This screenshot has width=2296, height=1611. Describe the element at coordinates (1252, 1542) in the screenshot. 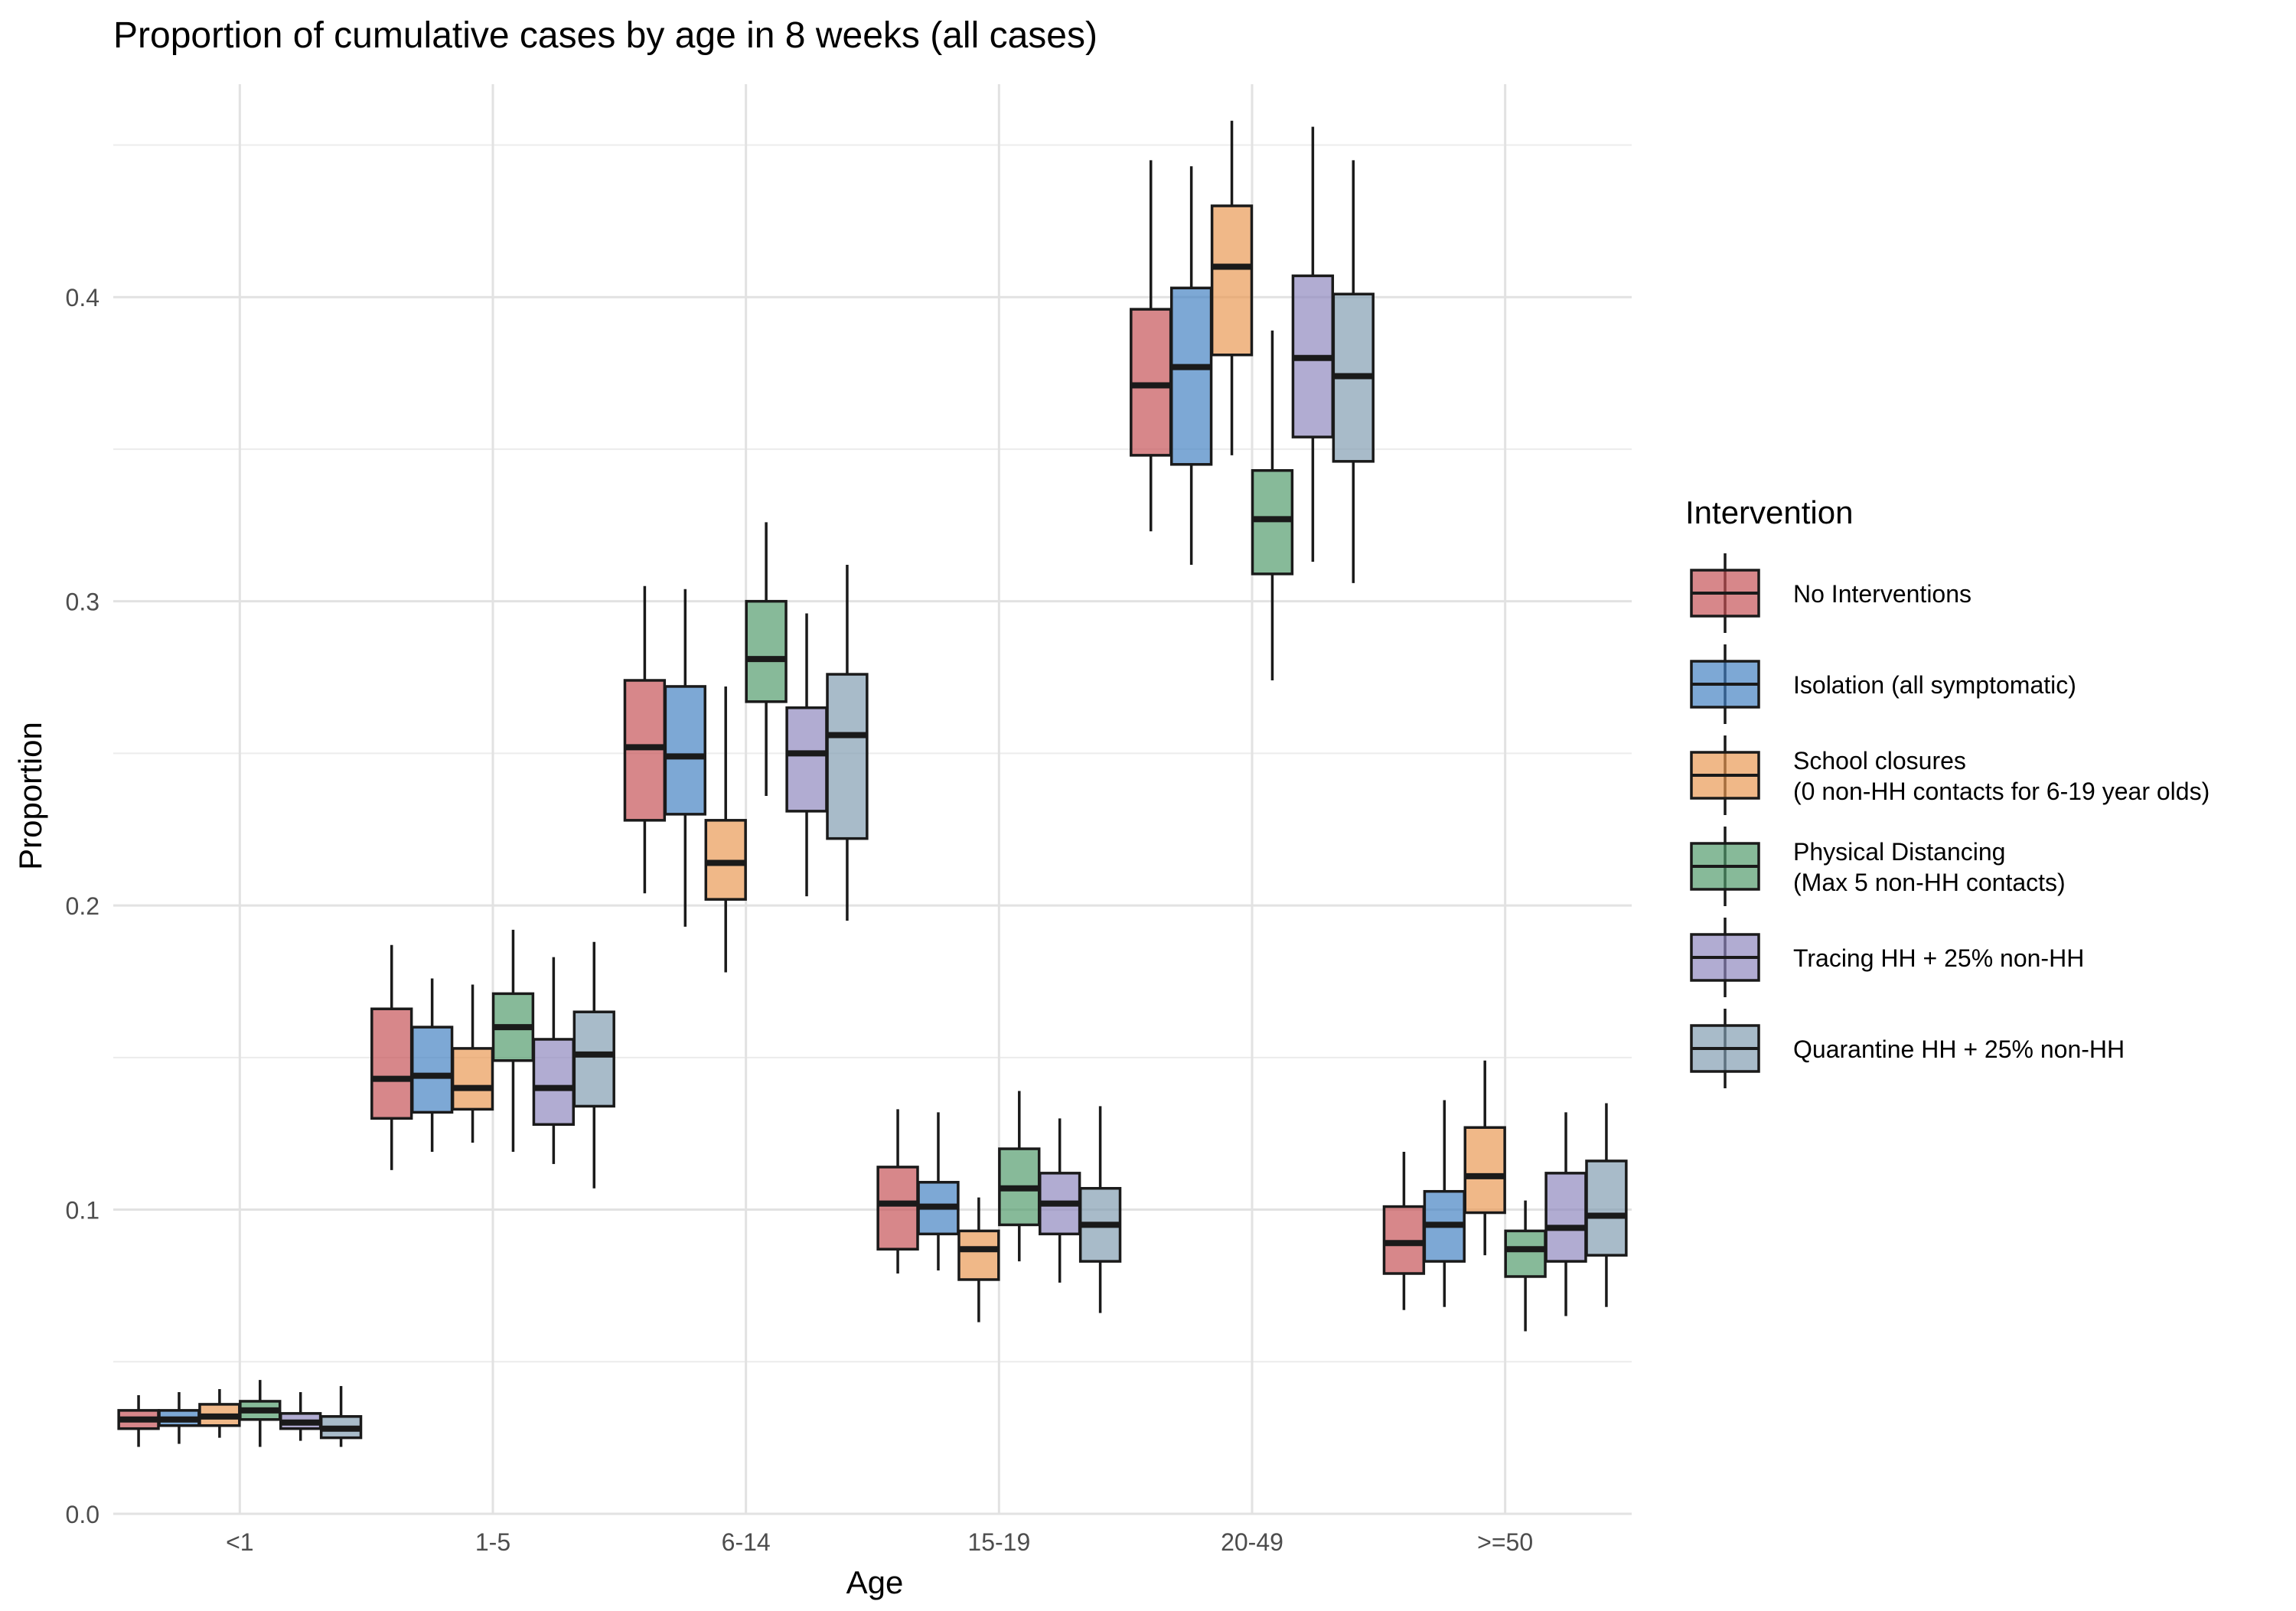

I see `x-tick-label: 20-49` at that location.